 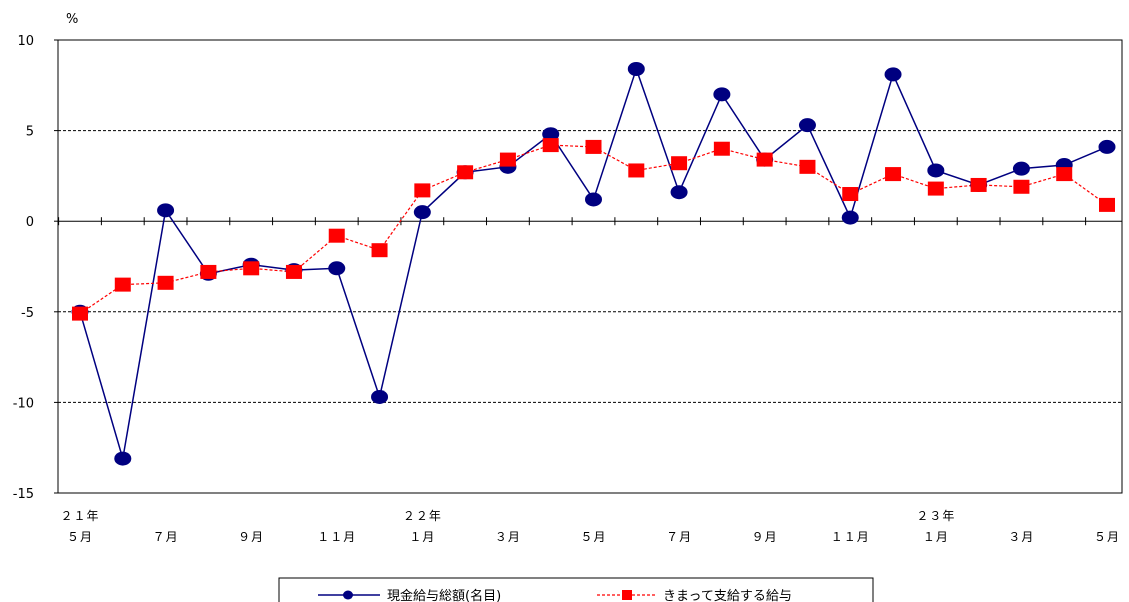 What do you see at coordinates (79, 516) in the screenshot?
I see `x-year-label: ２１年` at bounding box center [79, 516].